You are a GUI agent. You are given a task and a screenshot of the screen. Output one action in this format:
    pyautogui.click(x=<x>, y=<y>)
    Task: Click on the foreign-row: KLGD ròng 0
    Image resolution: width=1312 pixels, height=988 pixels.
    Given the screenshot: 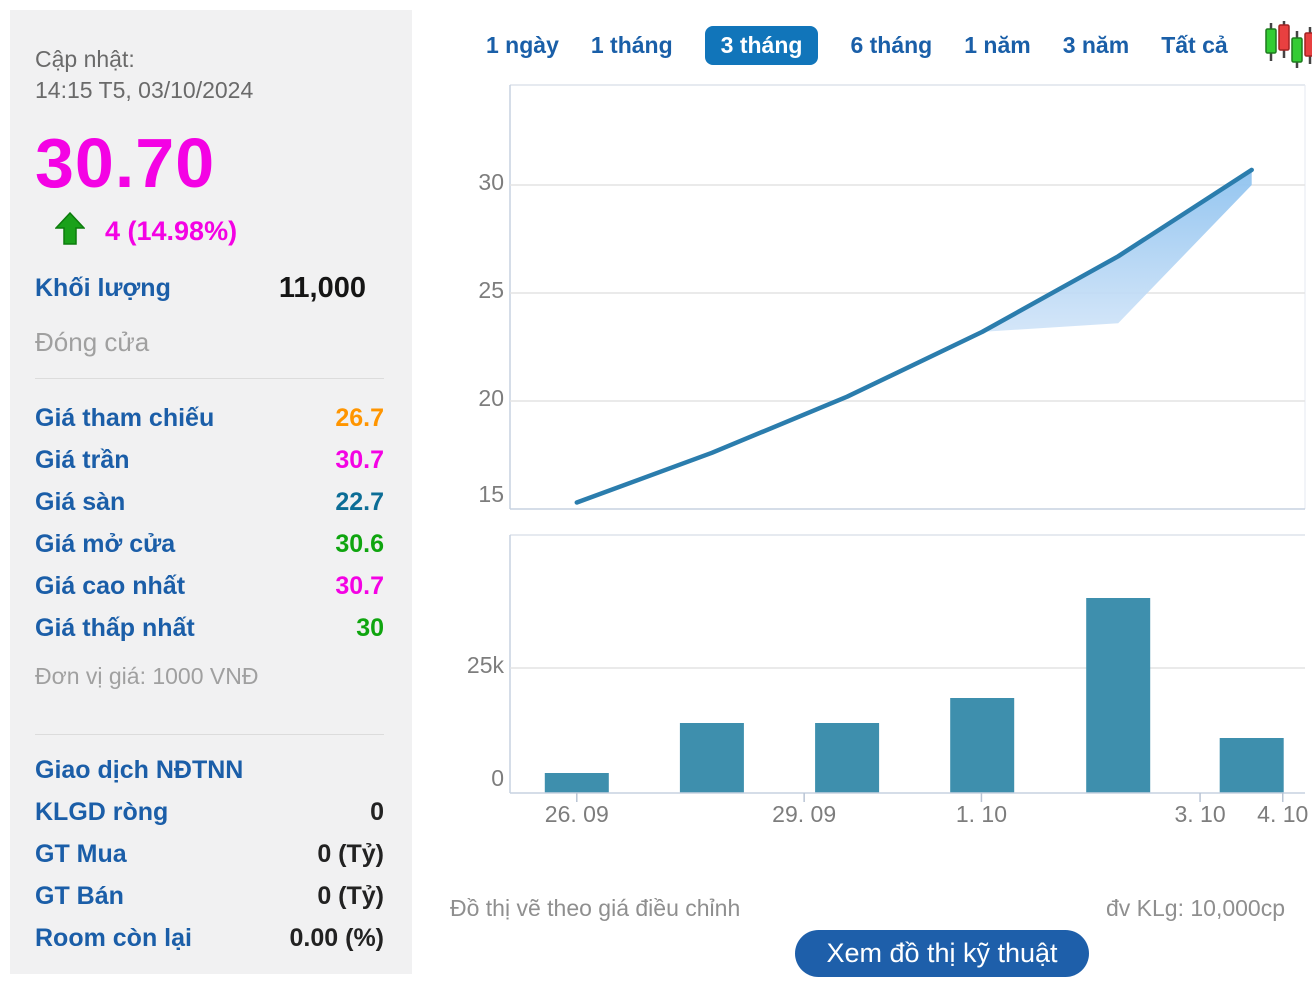 What is the action you would take?
    pyautogui.click(x=209, y=812)
    